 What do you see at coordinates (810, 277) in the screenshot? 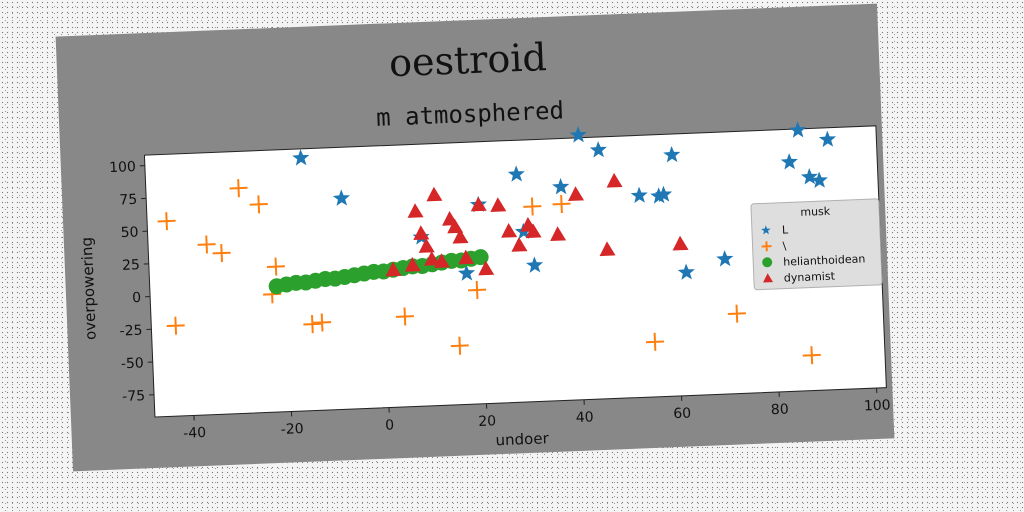
I see `legend-label: dynamist` at bounding box center [810, 277].